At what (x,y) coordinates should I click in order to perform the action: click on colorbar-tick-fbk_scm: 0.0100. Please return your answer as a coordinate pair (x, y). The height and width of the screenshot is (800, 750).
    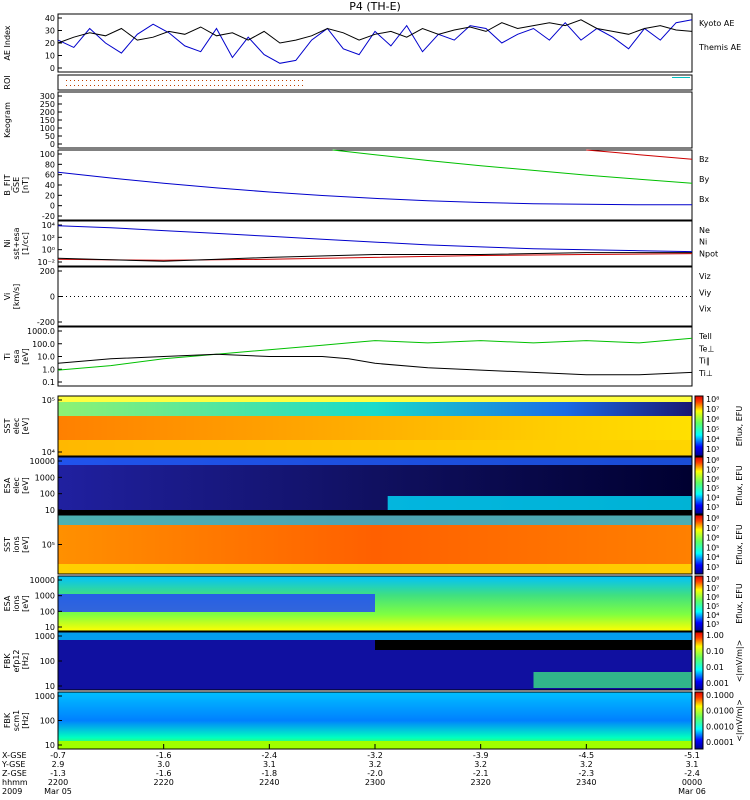
    Looking at the image, I should click on (720, 711).